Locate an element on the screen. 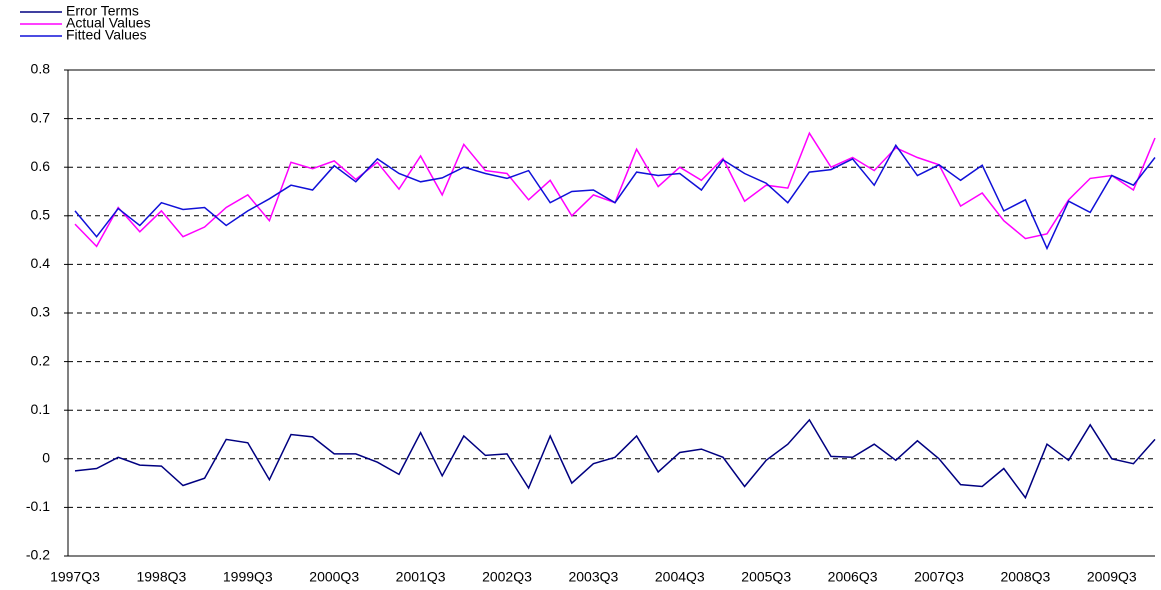 This screenshot has height=590, width=1161. x-tick-label: 2007Q3 is located at coordinates (939, 577).